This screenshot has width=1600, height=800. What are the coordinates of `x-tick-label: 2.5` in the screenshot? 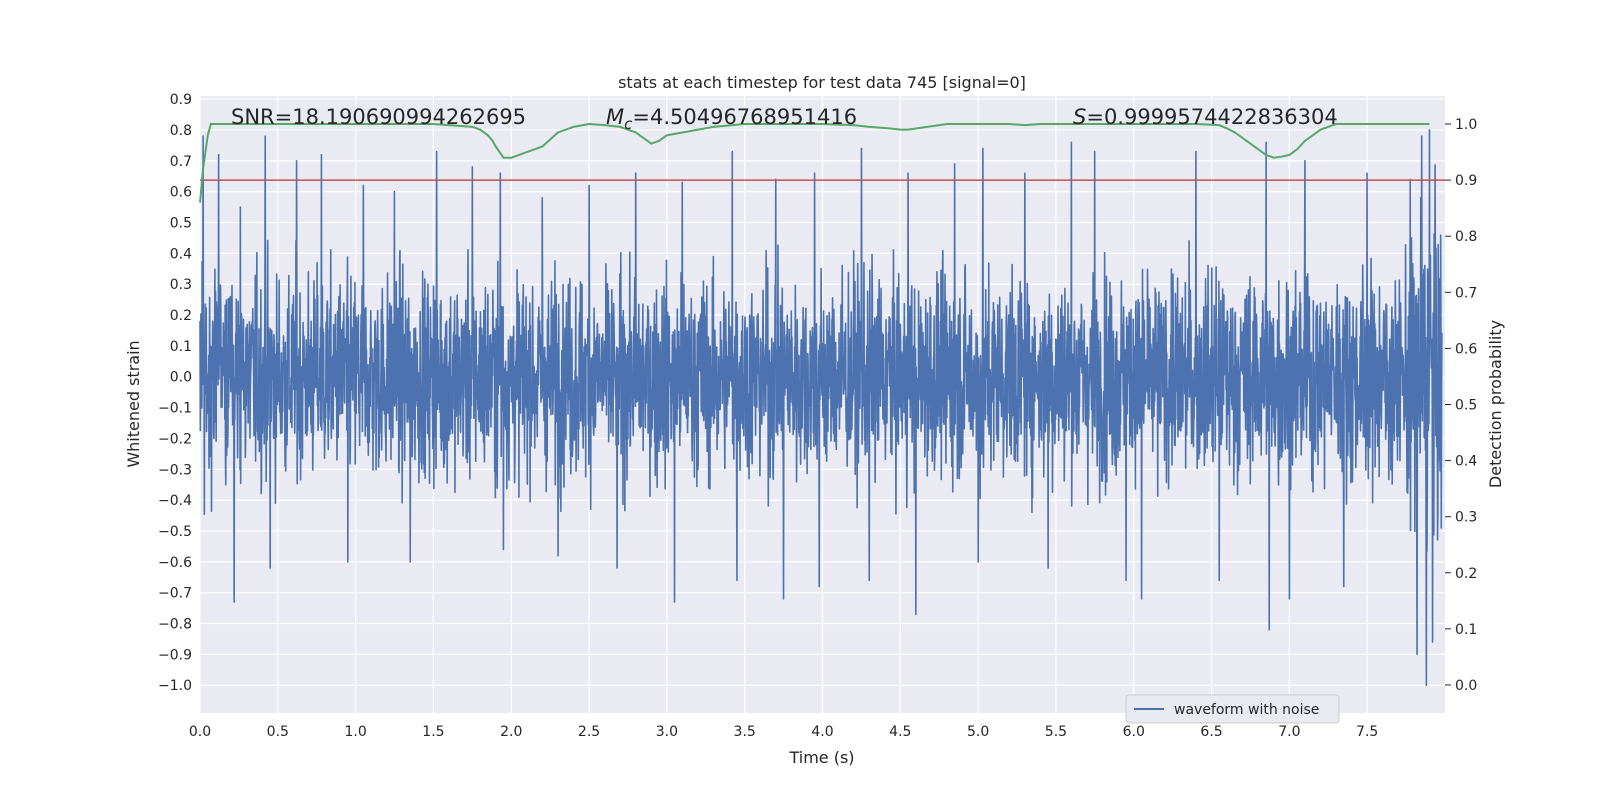 It's located at (589, 732).